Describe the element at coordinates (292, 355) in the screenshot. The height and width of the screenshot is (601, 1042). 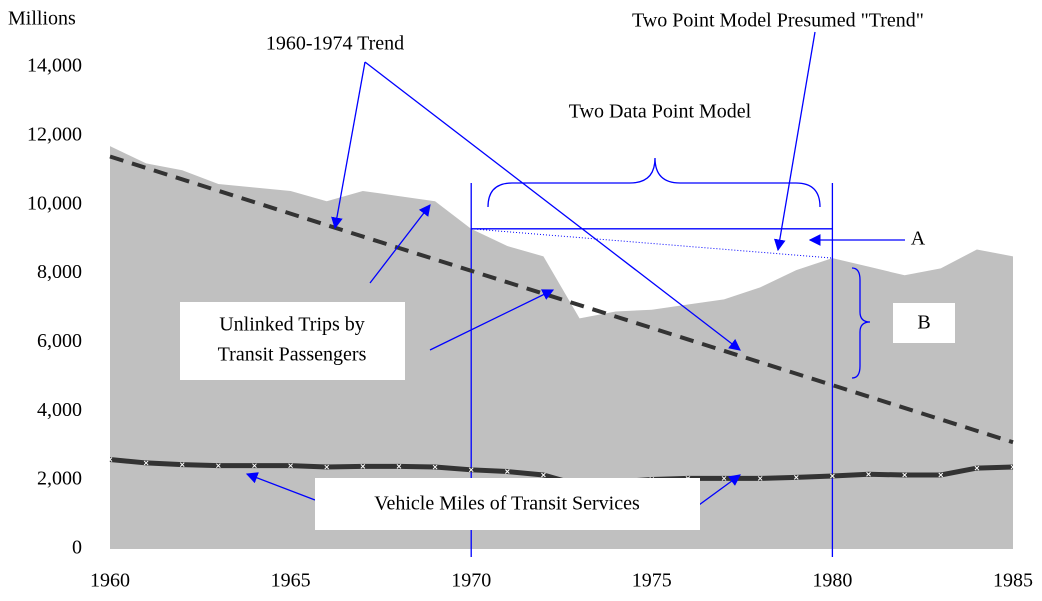
I see `annotation: Transit Passengers` at that location.